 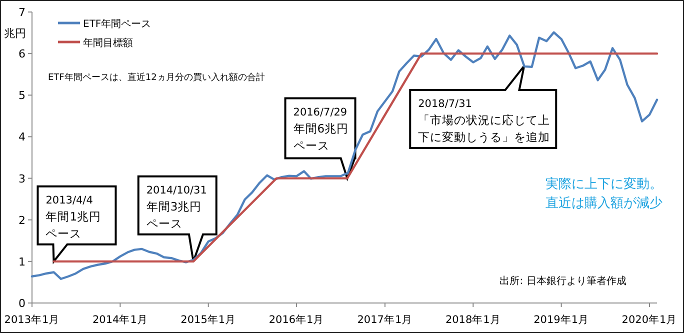 What do you see at coordinates (120, 320) in the screenshot?
I see `x-tick-label: 2014年1月` at bounding box center [120, 320].